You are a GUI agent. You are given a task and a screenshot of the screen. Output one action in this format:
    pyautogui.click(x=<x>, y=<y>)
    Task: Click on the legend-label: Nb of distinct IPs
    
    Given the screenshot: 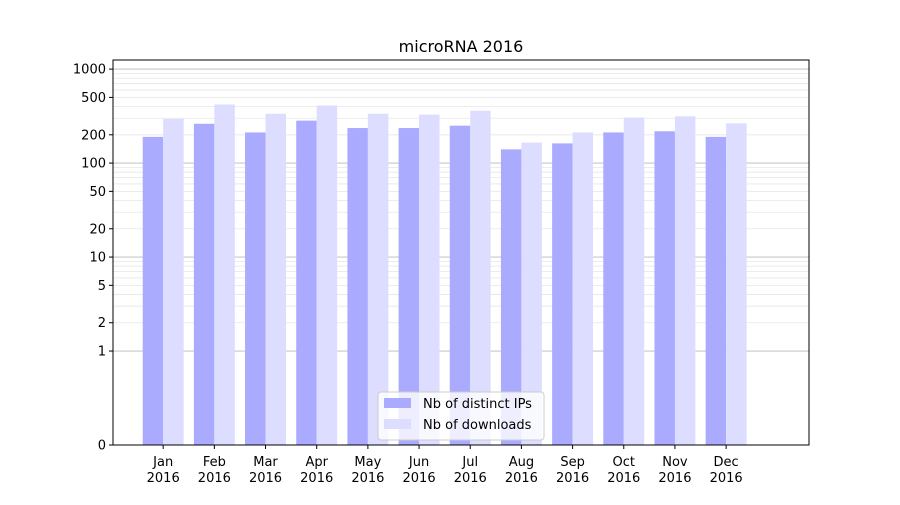 What is the action you would take?
    pyautogui.click(x=477, y=404)
    